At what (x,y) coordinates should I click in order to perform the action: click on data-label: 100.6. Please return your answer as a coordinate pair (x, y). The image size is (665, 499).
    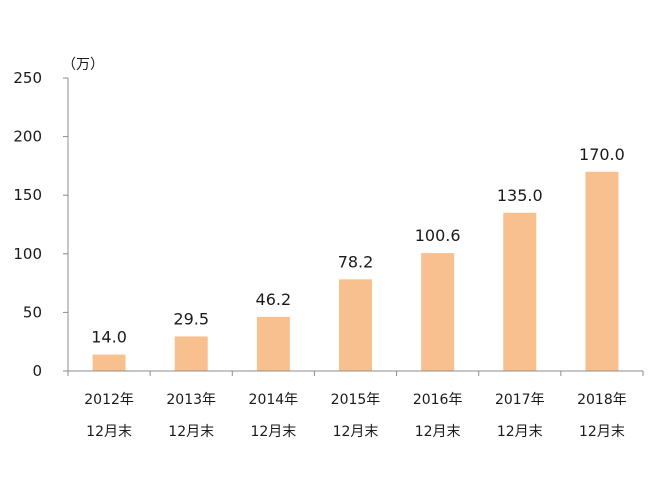
    Looking at the image, I should click on (438, 235).